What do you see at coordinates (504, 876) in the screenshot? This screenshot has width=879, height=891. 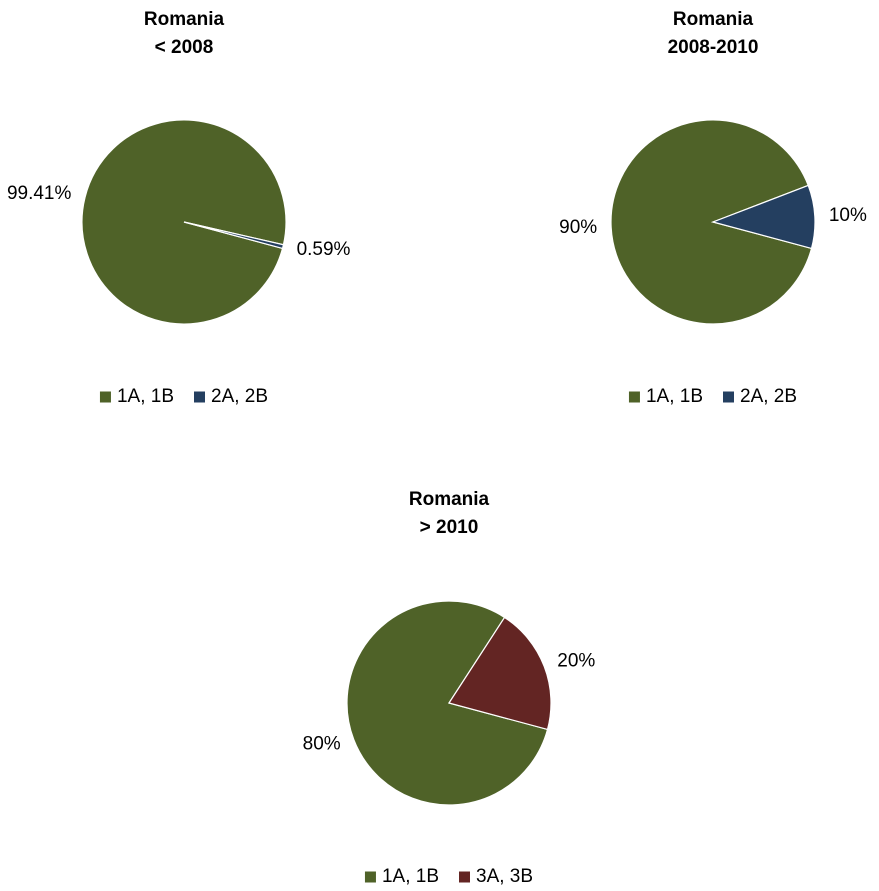 I see `legend-label: 3A, 3B` at bounding box center [504, 876].